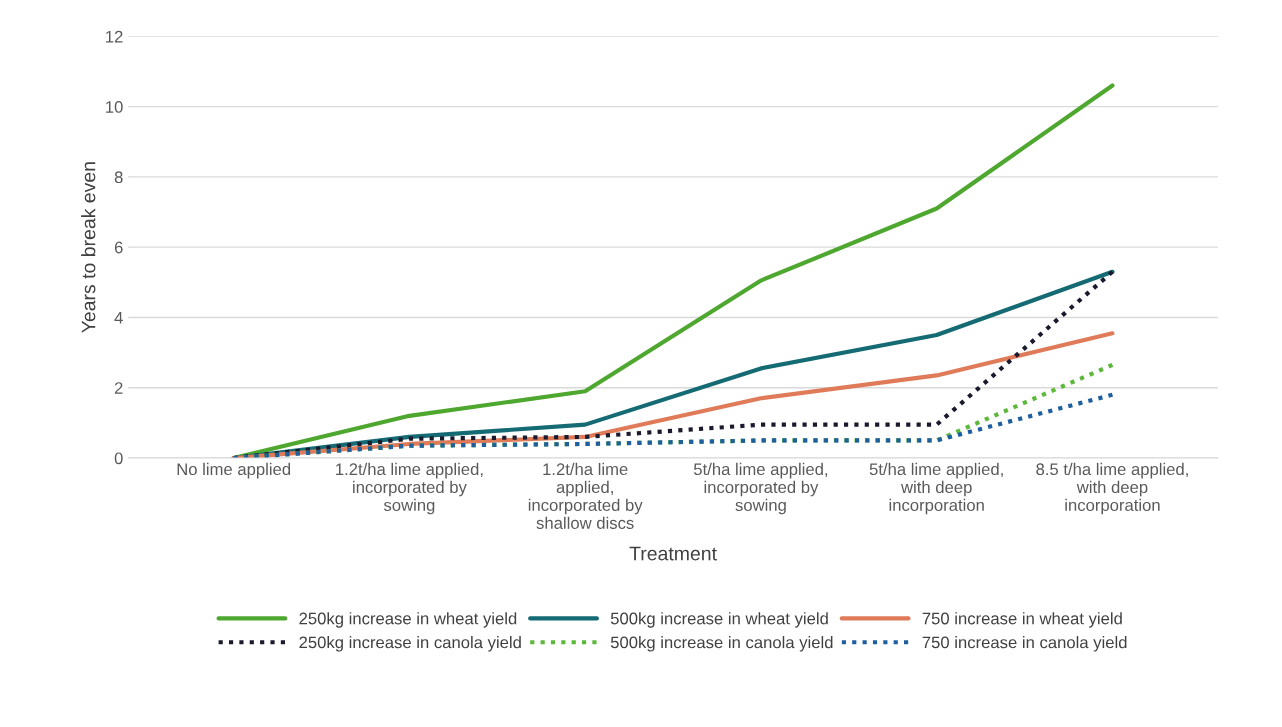  Describe the element at coordinates (409, 488) in the screenshot. I see `x-tick-label: 1.2t/ha lime applied, incorporated by sowing` at that location.